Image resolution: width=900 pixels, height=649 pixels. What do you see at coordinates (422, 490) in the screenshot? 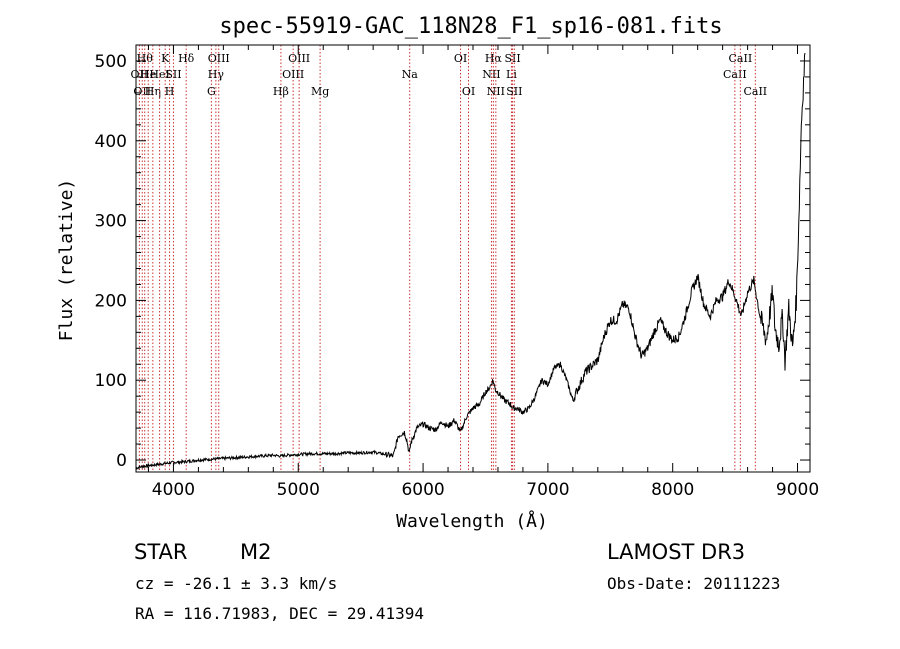
I see `x-tick-label: 6000` at bounding box center [422, 490].